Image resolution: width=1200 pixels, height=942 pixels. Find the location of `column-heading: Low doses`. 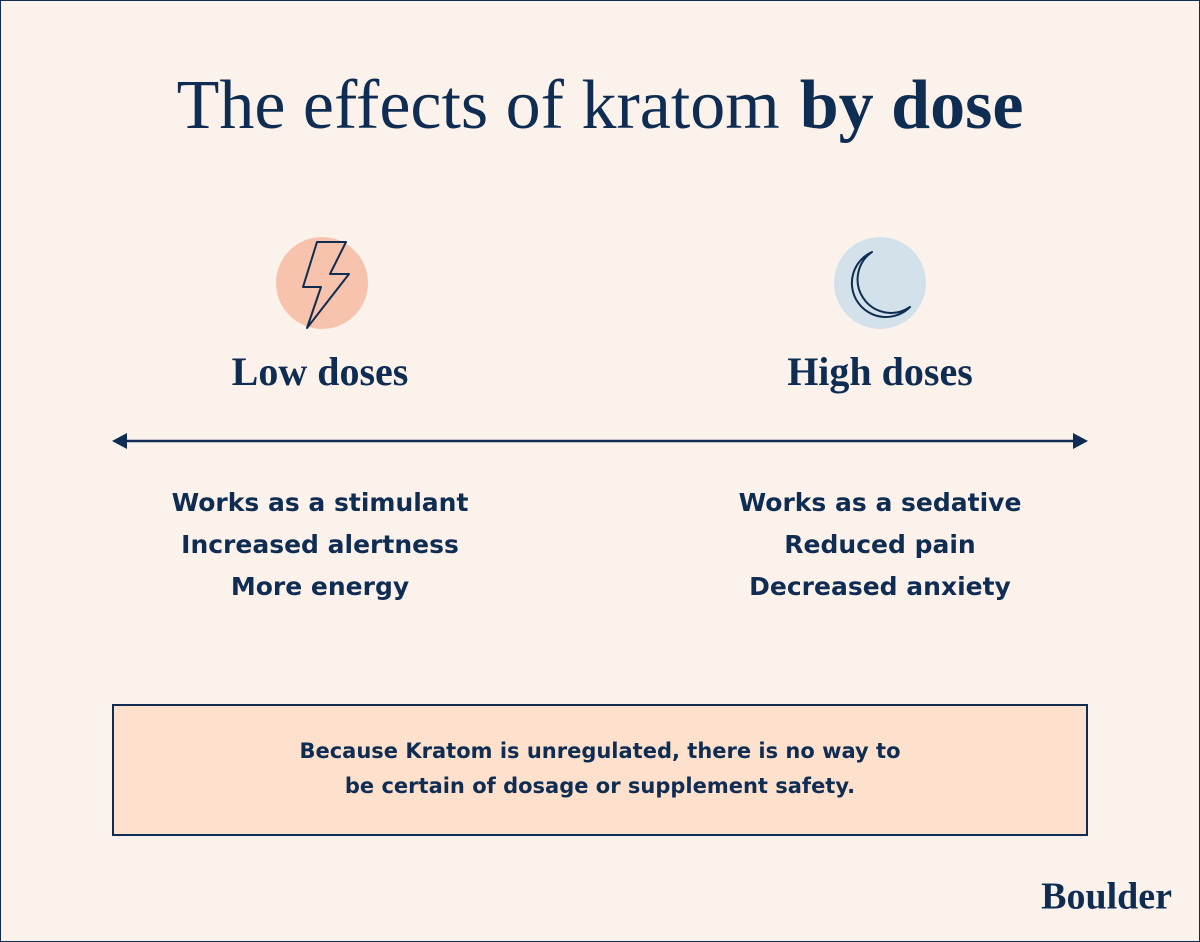

column-heading: Low doses is located at coordinates (320, 371).